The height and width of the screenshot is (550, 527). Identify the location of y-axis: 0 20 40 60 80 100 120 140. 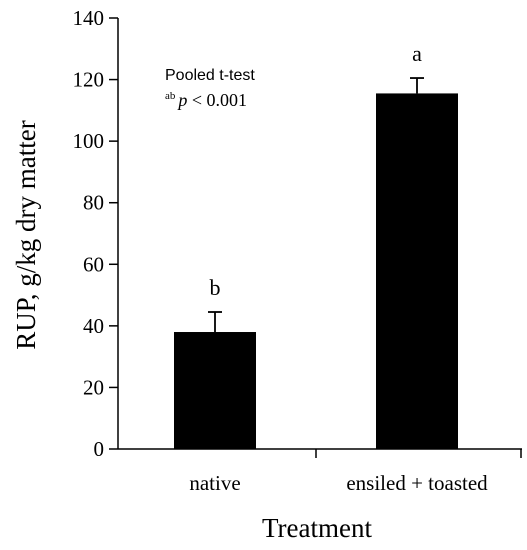
(96, 233).